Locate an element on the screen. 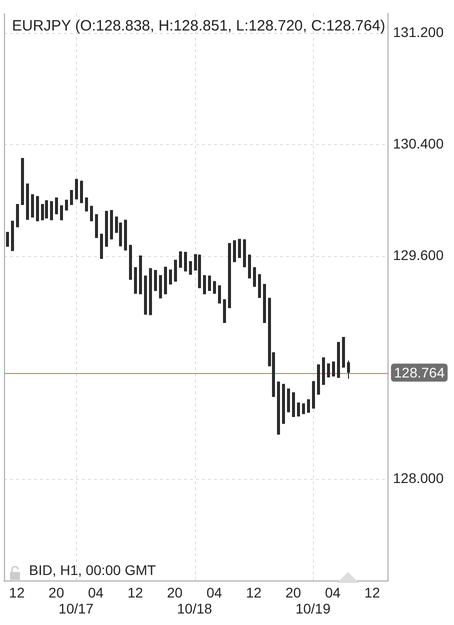  y-tick-label: 130.400 is located at coordinates (418, 143).